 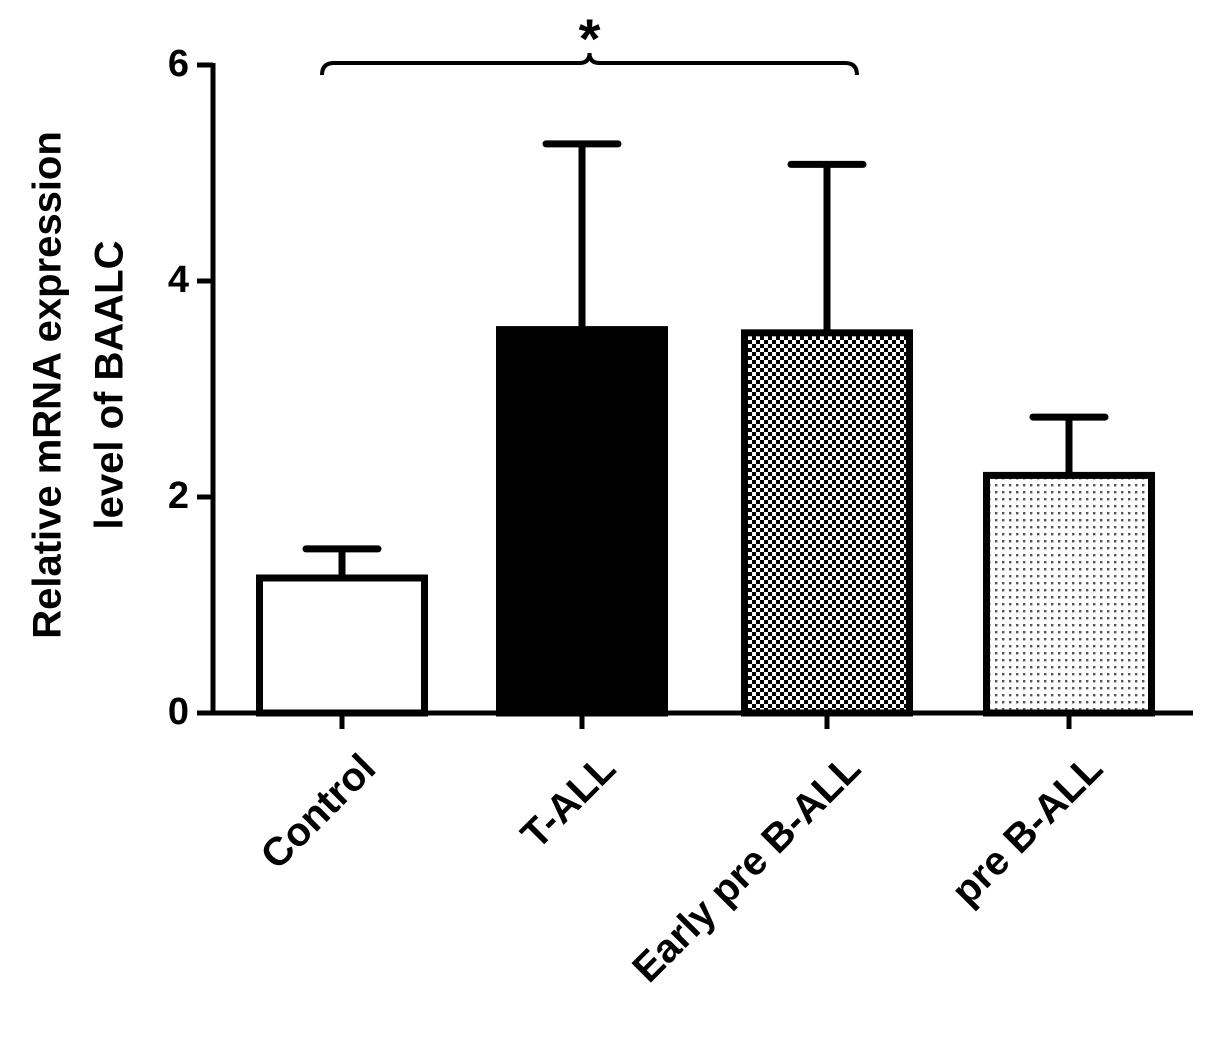 What do you see at coordinates (342, 645) in the screenshot?
I see `bar-control` at bounding box center [342, 645].